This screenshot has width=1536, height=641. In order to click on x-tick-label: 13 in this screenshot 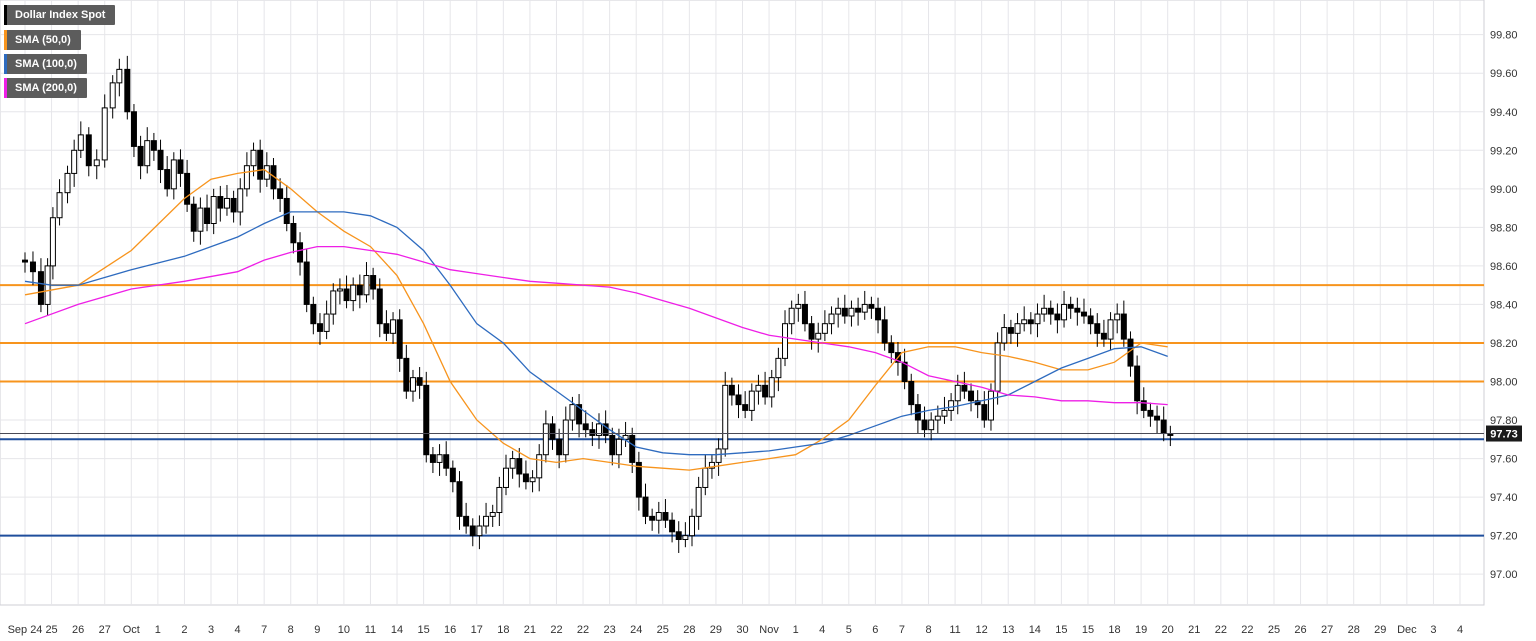, I will do `click(1008, 630)`.